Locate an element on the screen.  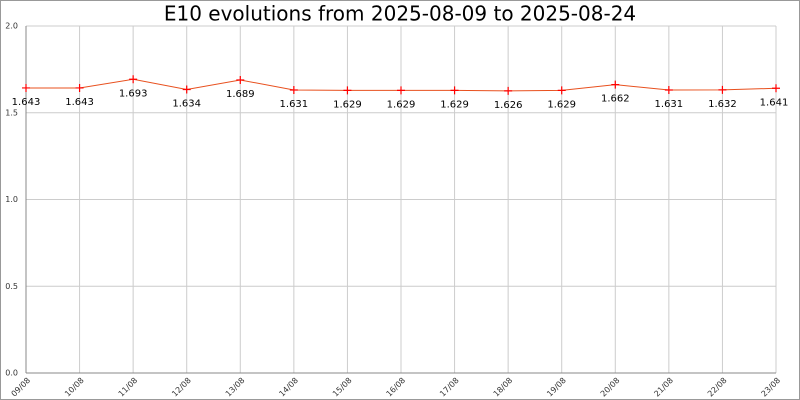
value-label: 1.689 is located at coordinates (240, 94).